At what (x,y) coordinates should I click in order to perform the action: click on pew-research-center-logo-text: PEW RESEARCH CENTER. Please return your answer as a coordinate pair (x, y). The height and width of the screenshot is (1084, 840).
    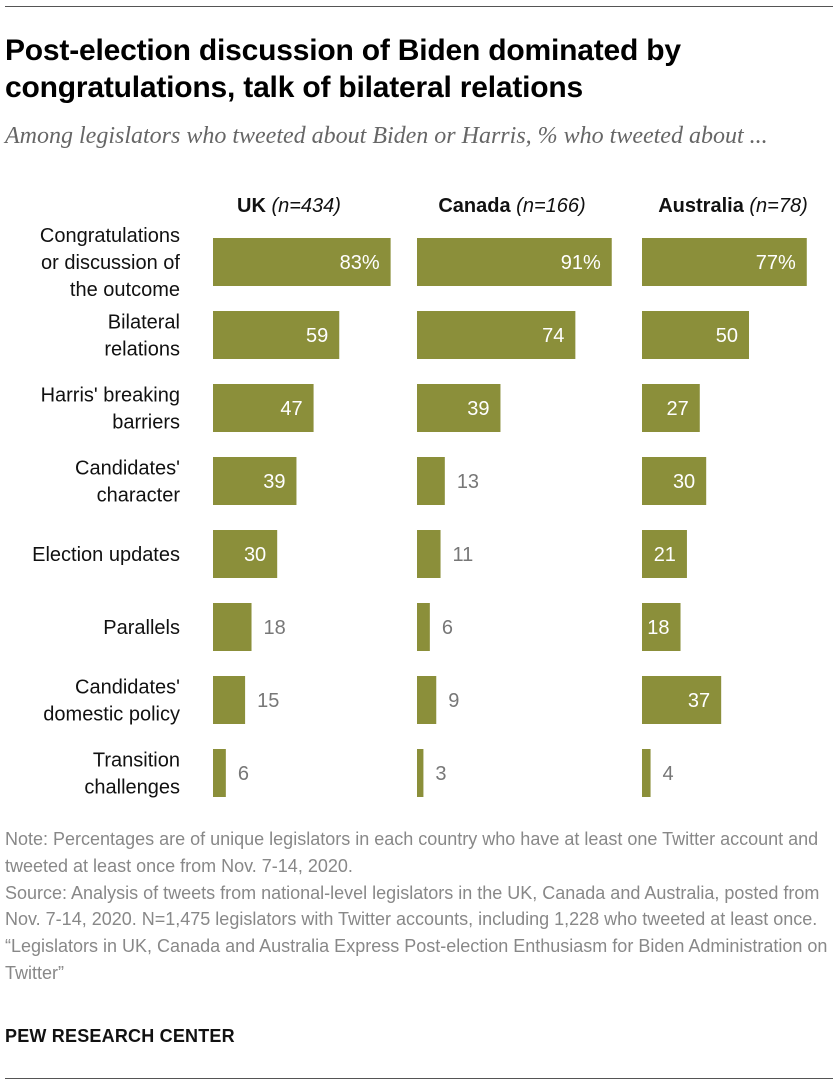
    Looking at the image, I should click on (120, 1036).